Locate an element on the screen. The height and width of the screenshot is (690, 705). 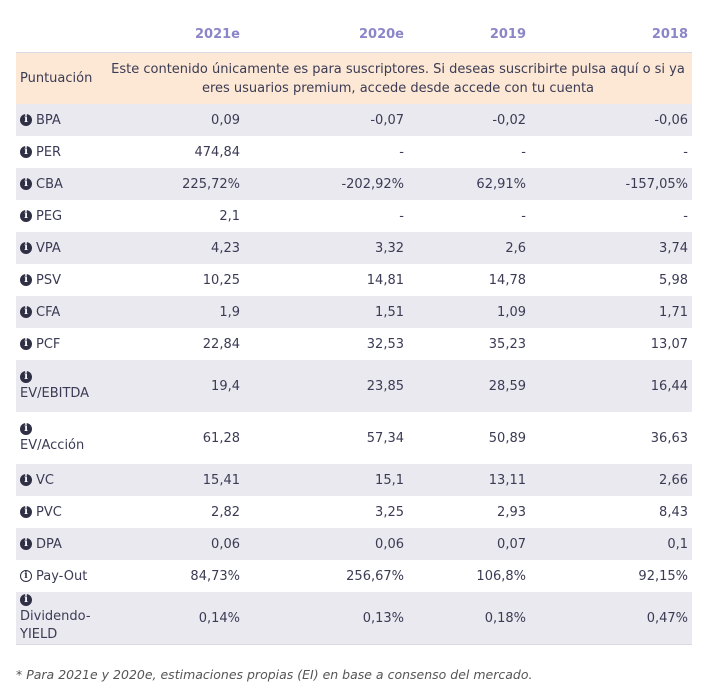
cell-2019: 35,23 is located at coordinates (507, 344).